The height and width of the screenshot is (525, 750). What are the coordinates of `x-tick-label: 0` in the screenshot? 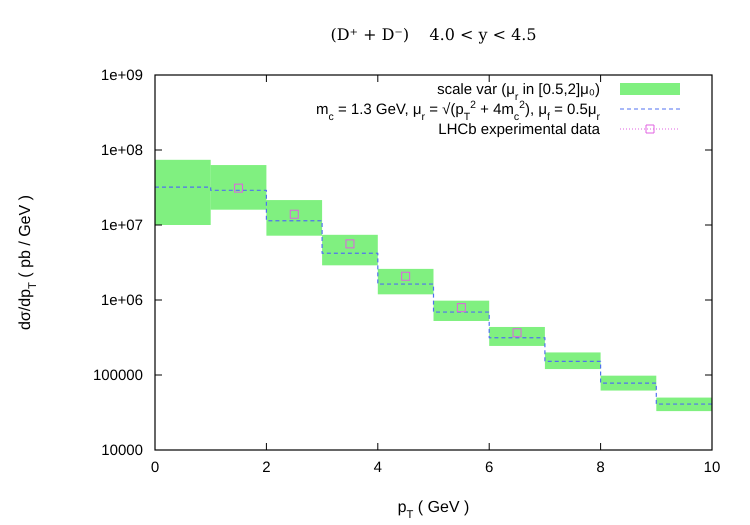 It's located at (155, 467).